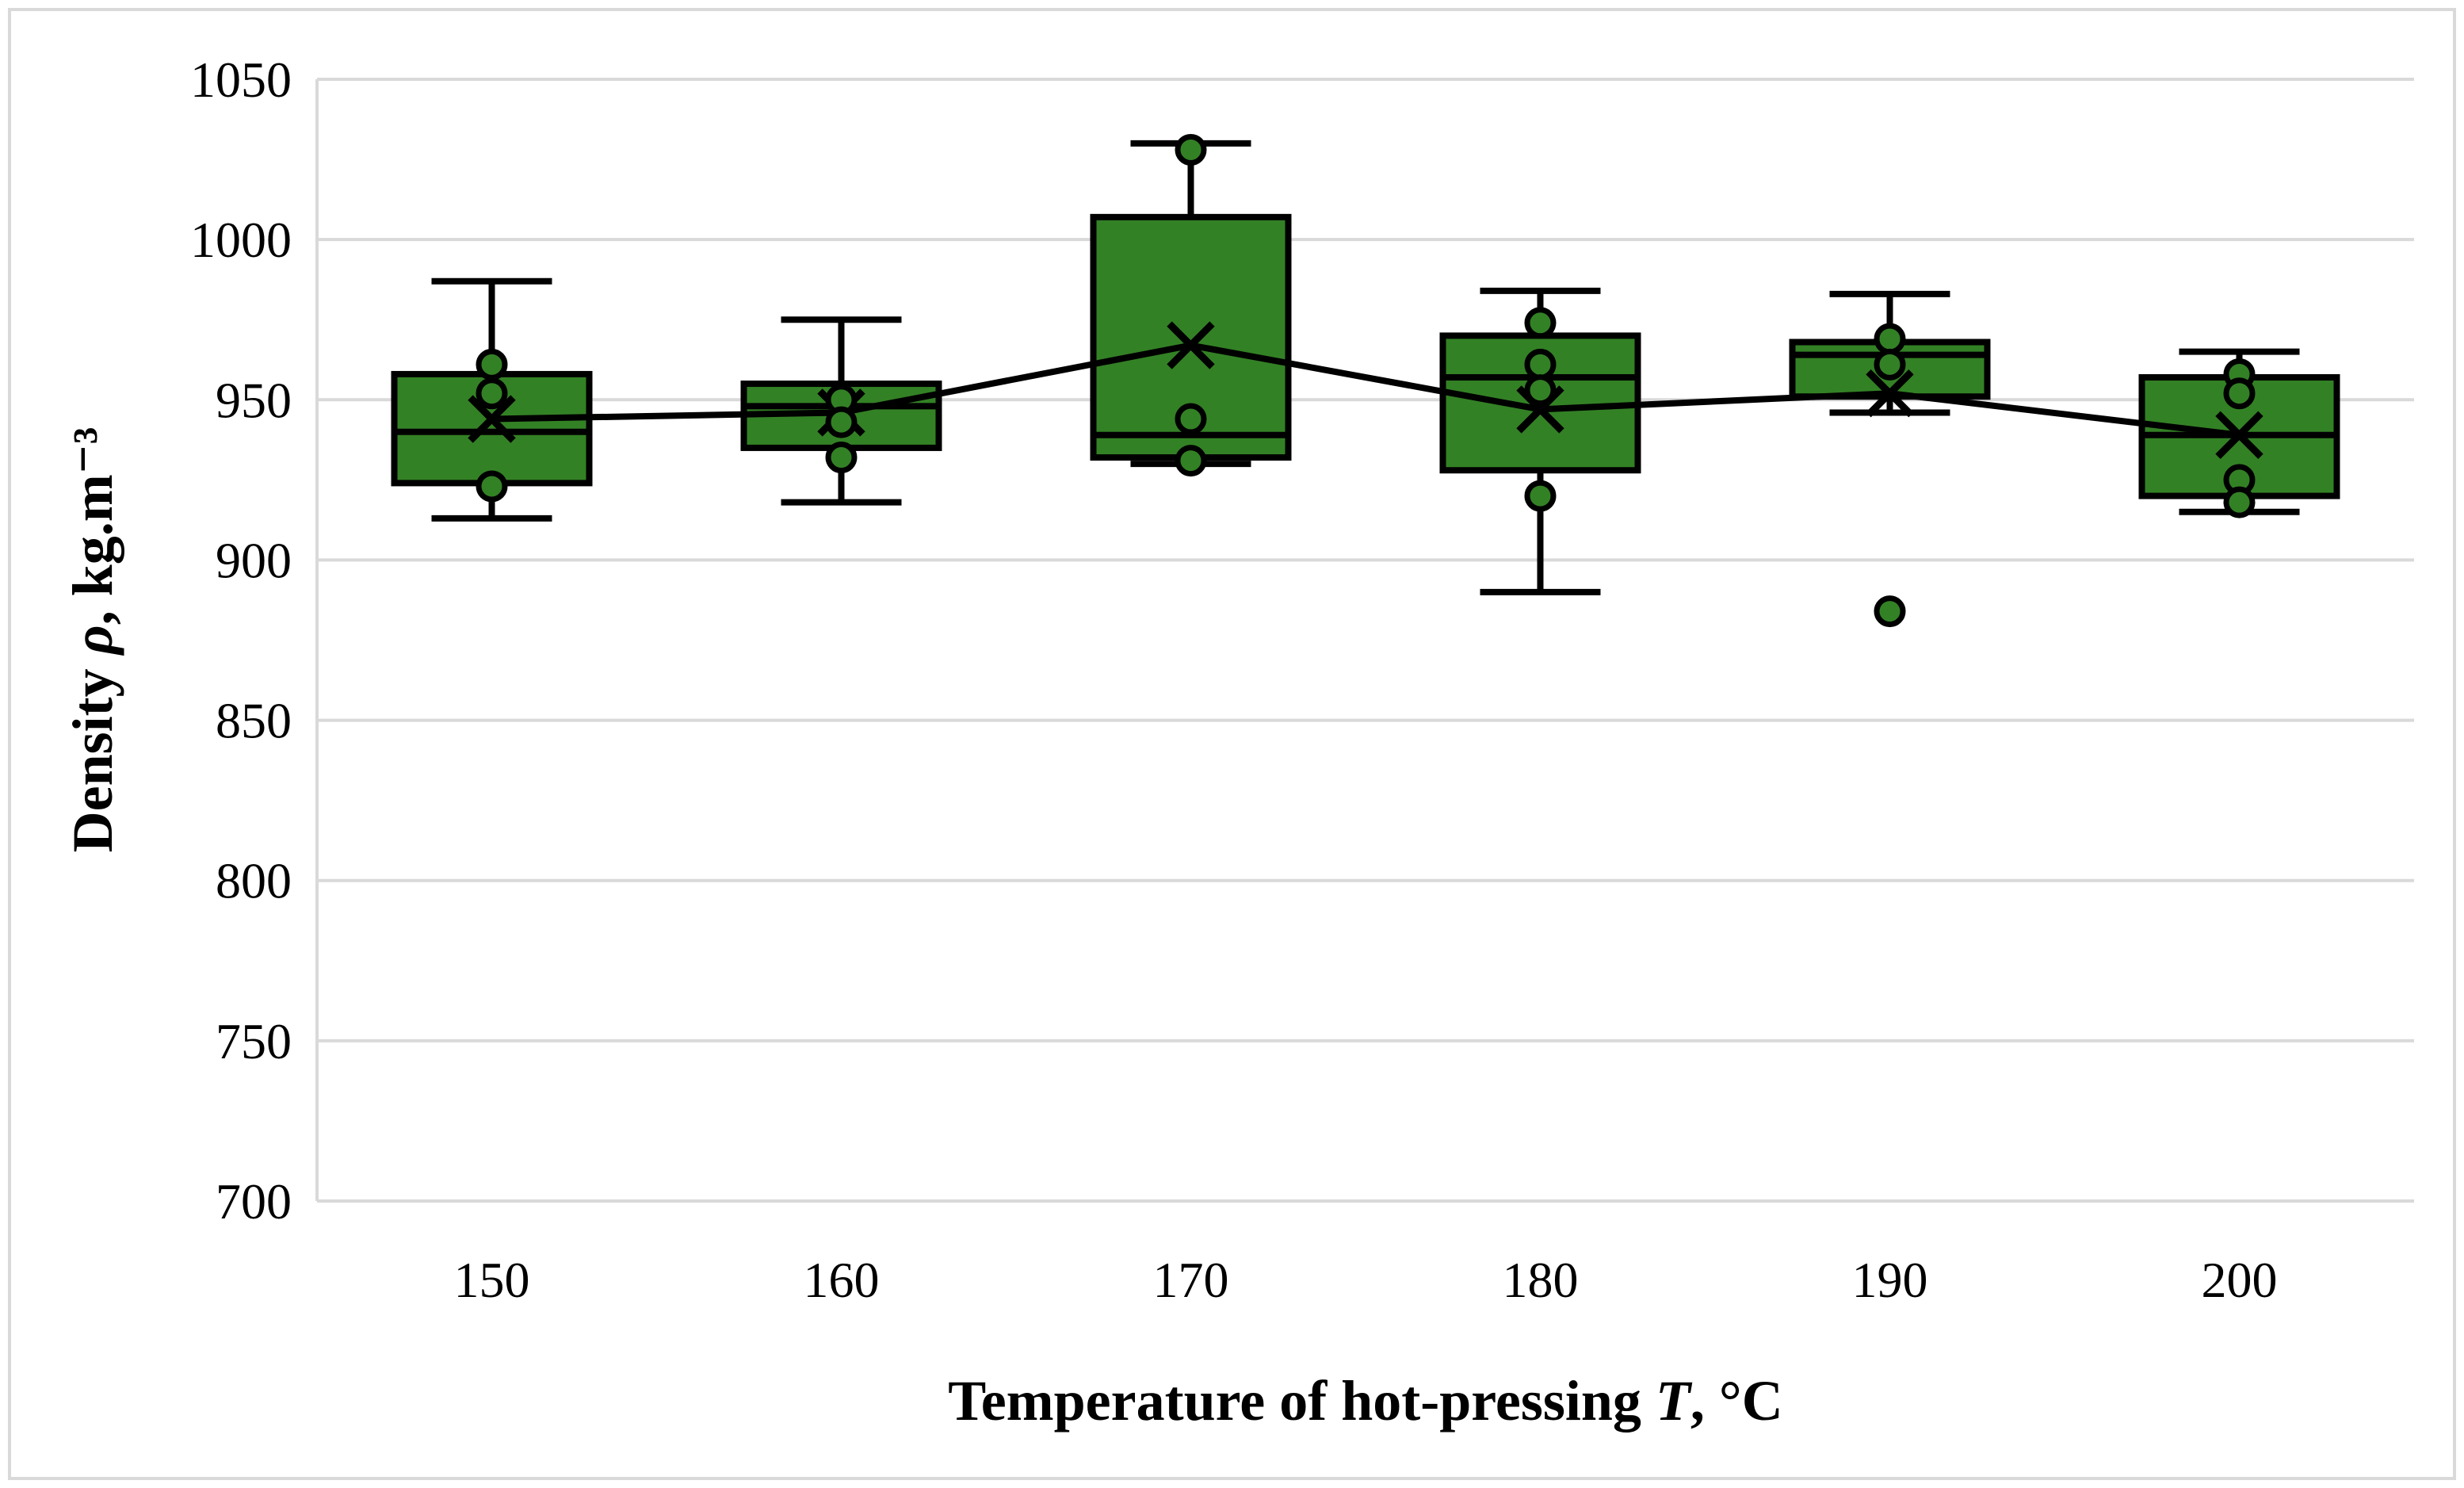 The width and height of the screenshot is (2464, 1488). Describe the element at coordinates (254, 400) in the screenshot. I see `y-tick-label-950: 950` at that location.